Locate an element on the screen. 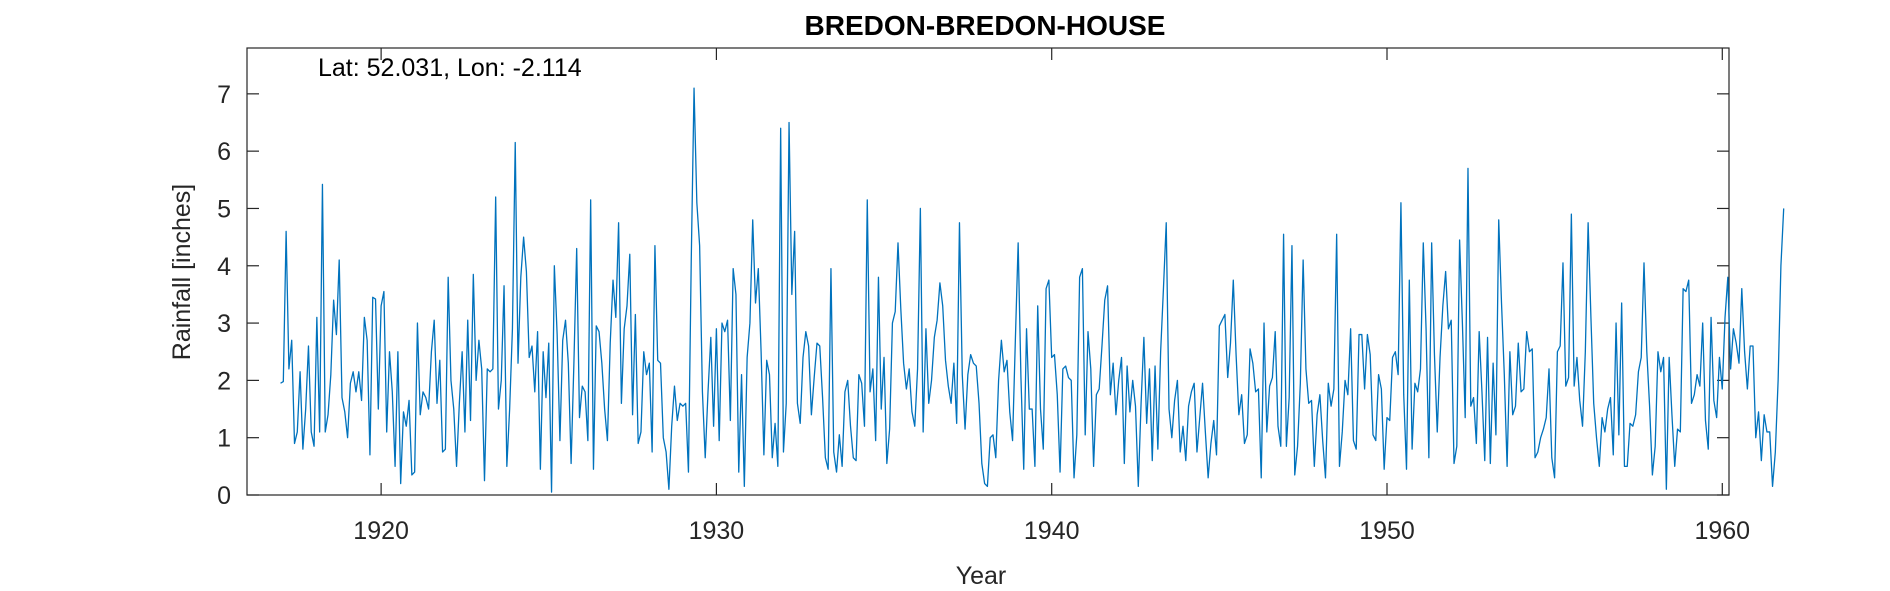 The width and height of the screenshot is (1890, 591). chart-title: BREDON-BREDON-HOUSE is located at coordinates (985, 25).